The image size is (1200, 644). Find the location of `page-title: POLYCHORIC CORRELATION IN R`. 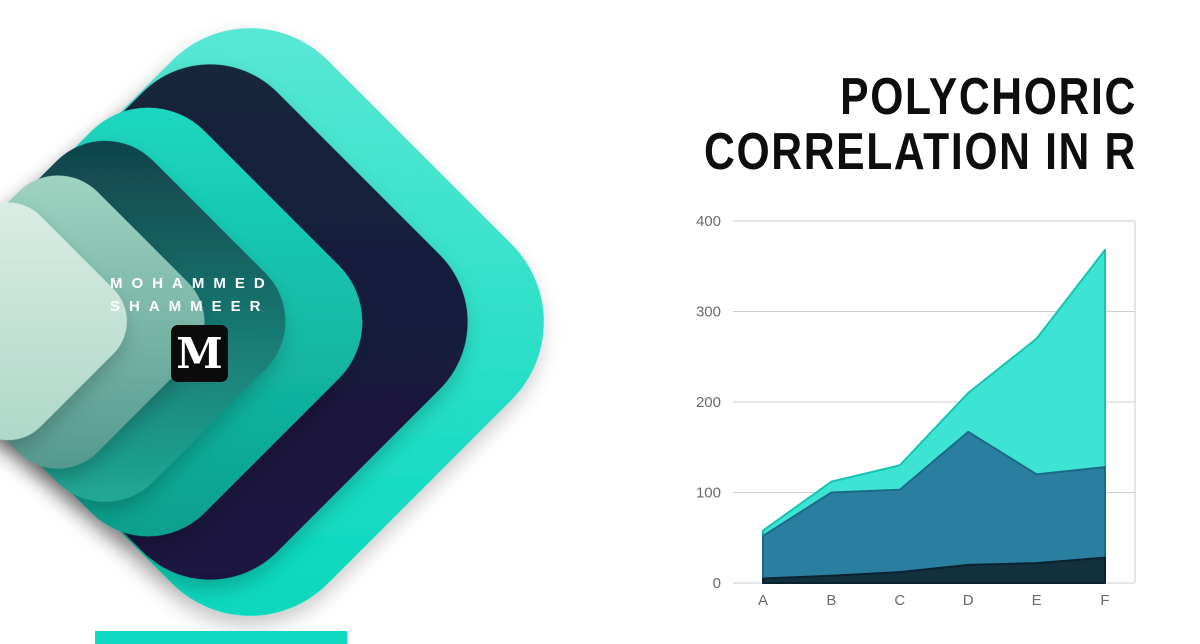

page-title: POLYCHORIC CORRELATION IN R is located at coordinates (920, 125).